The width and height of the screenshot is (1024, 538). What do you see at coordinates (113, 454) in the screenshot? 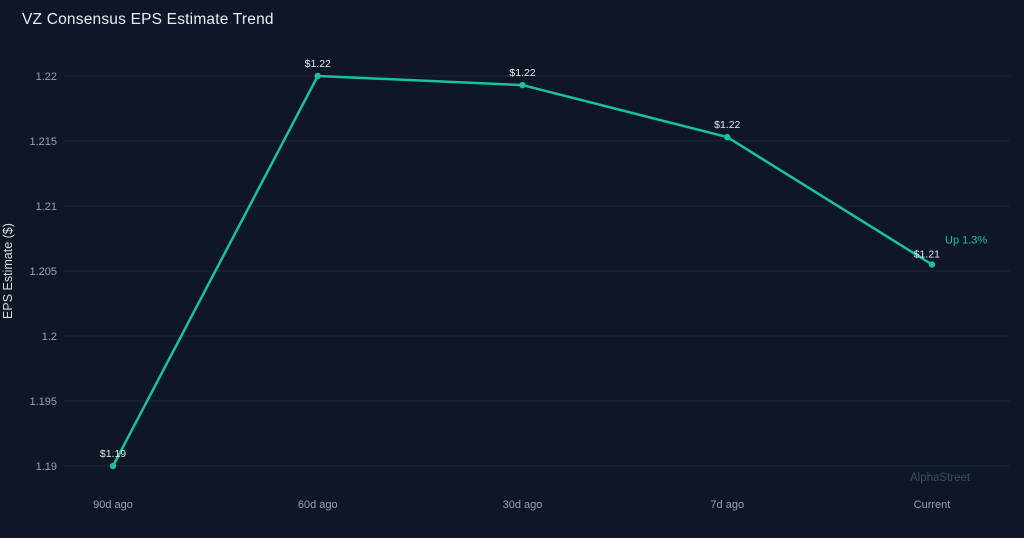
I see `data-point-label: $1.19` at bounding box center [113, 454].